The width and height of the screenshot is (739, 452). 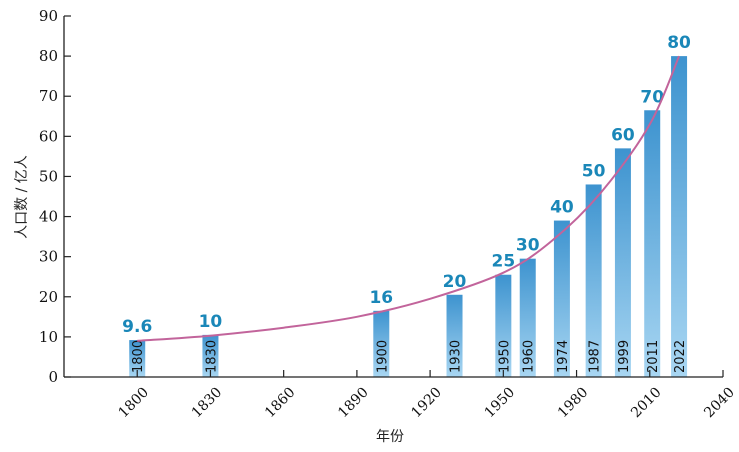 I want to click on y-tick-label-50: 50, so click(x=48, y=176).